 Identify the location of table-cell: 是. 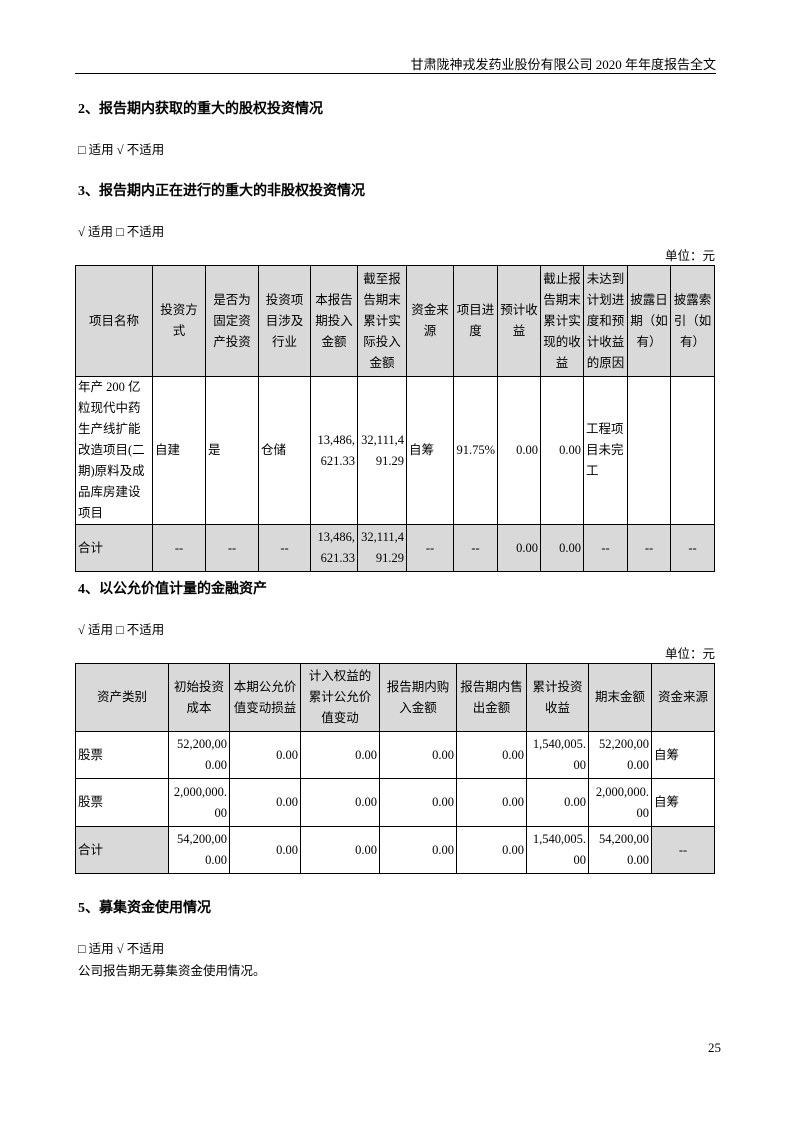
(232, 450).